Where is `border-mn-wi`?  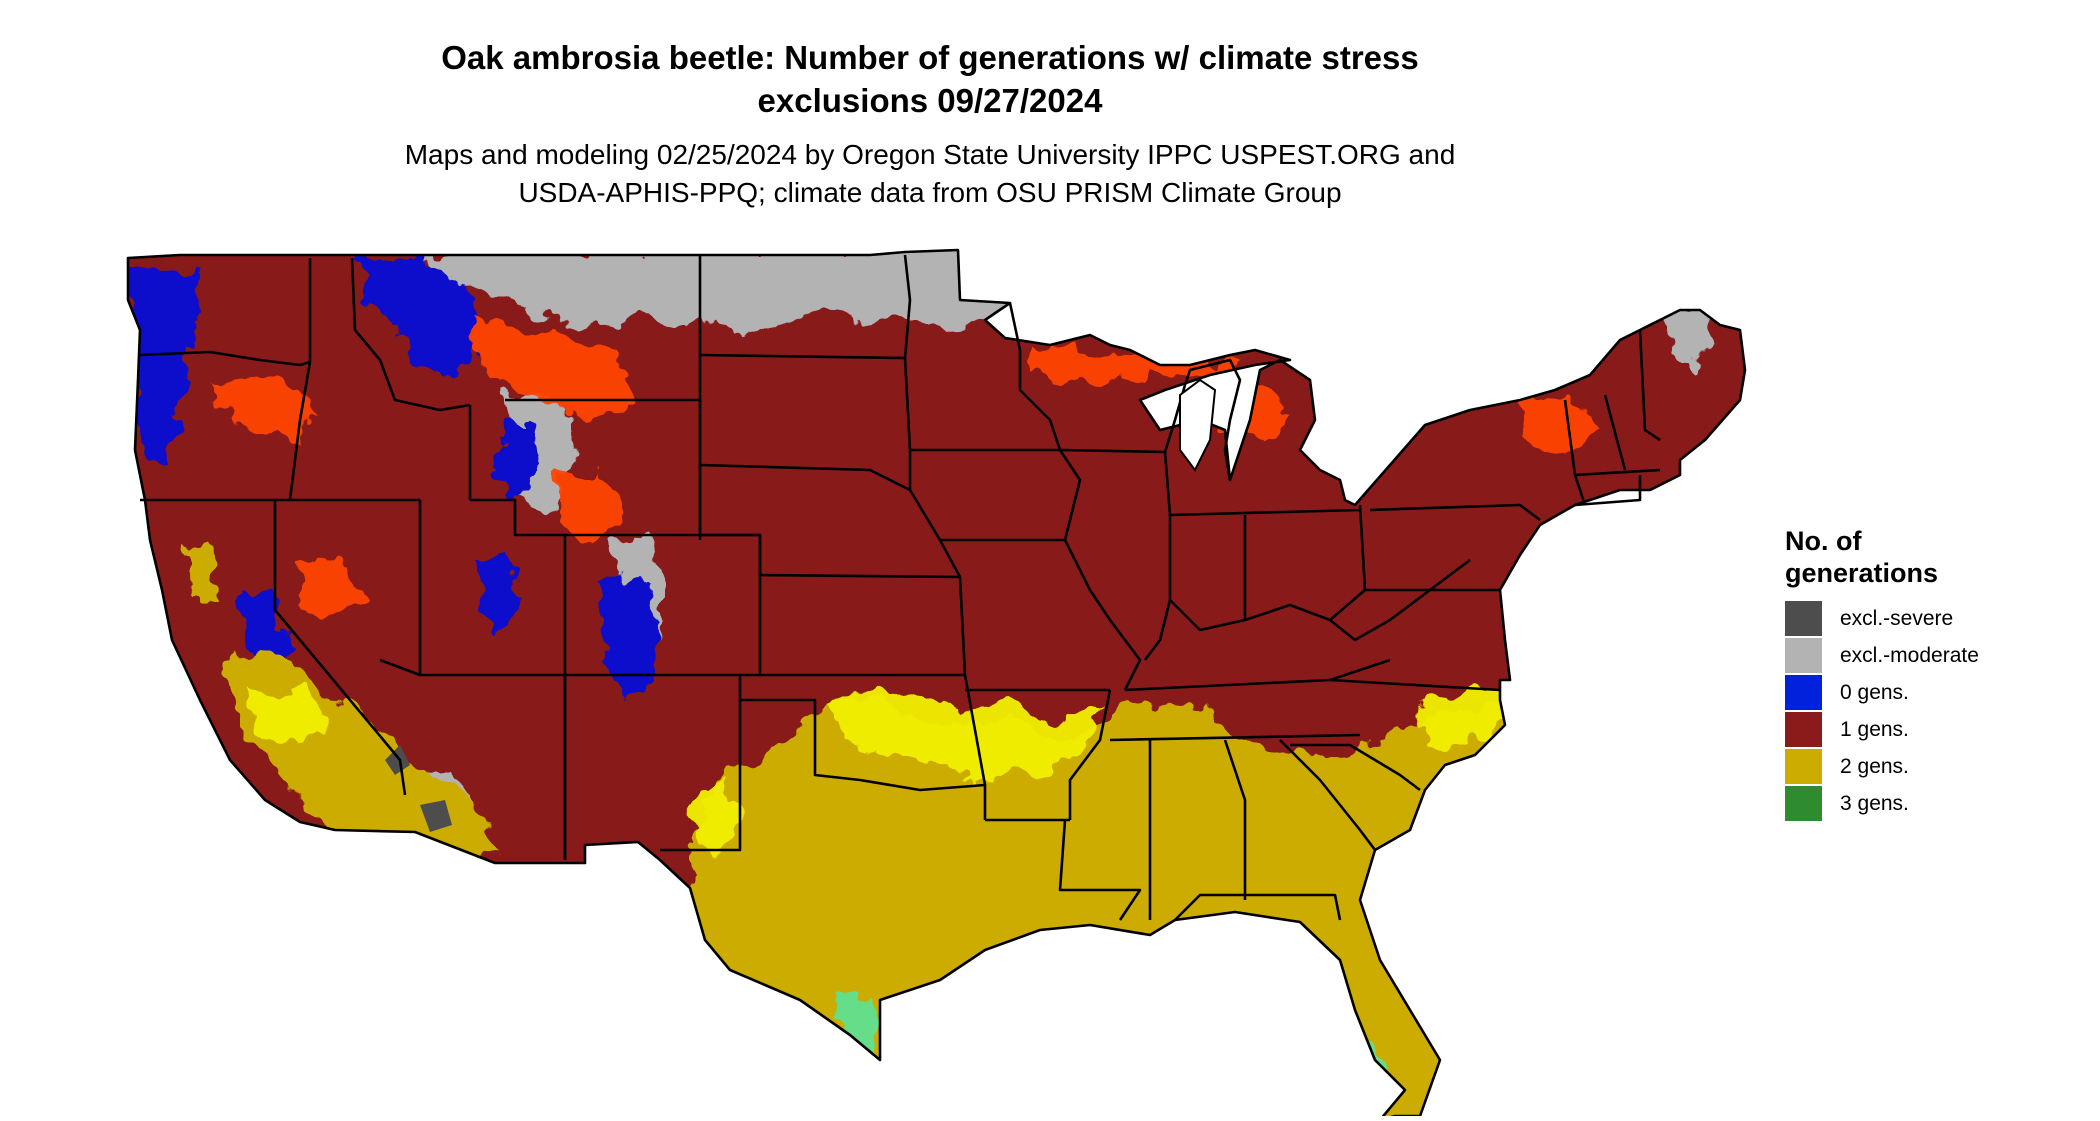
border-mn-wi is located at coordinates (1035, 376).